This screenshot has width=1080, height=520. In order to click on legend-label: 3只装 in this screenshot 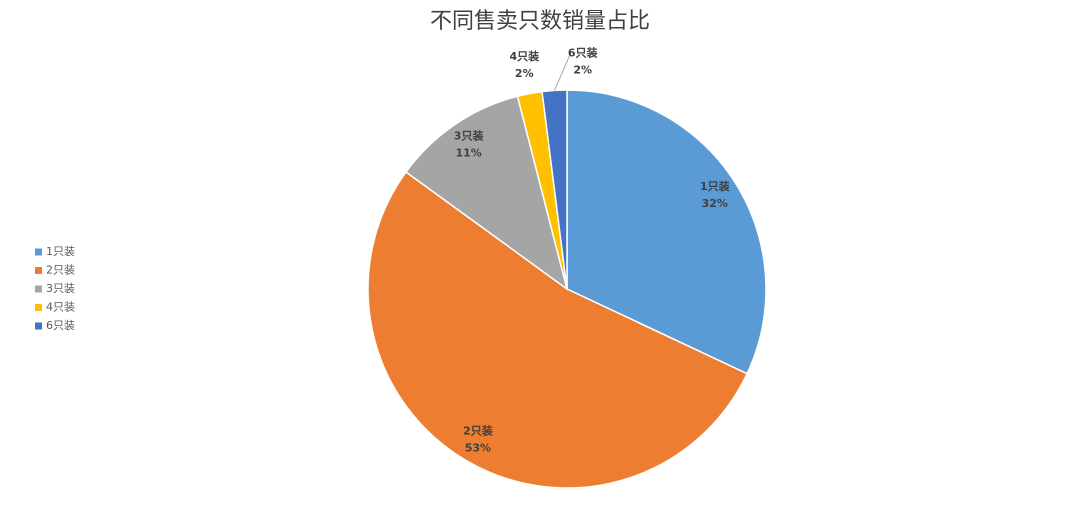, I will do `click(60, 288)`.